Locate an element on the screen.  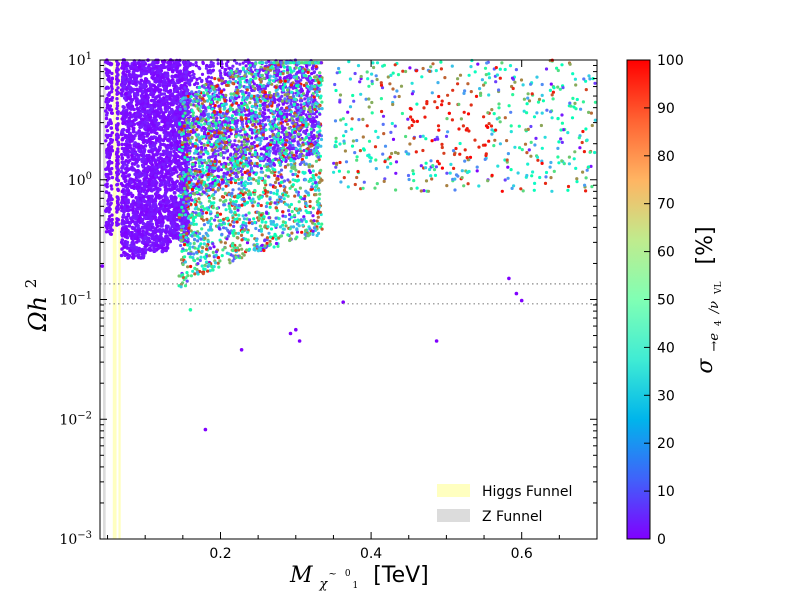
scatter-point-2064 is located at coordinates (171, 174).